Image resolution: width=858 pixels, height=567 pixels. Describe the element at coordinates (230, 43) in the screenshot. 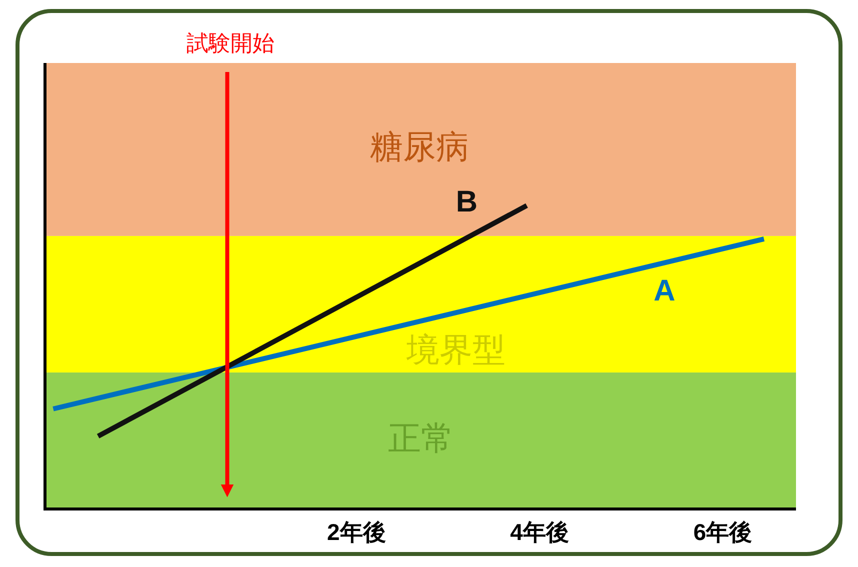

I see `ref-line-label: 試験開始` at that location.